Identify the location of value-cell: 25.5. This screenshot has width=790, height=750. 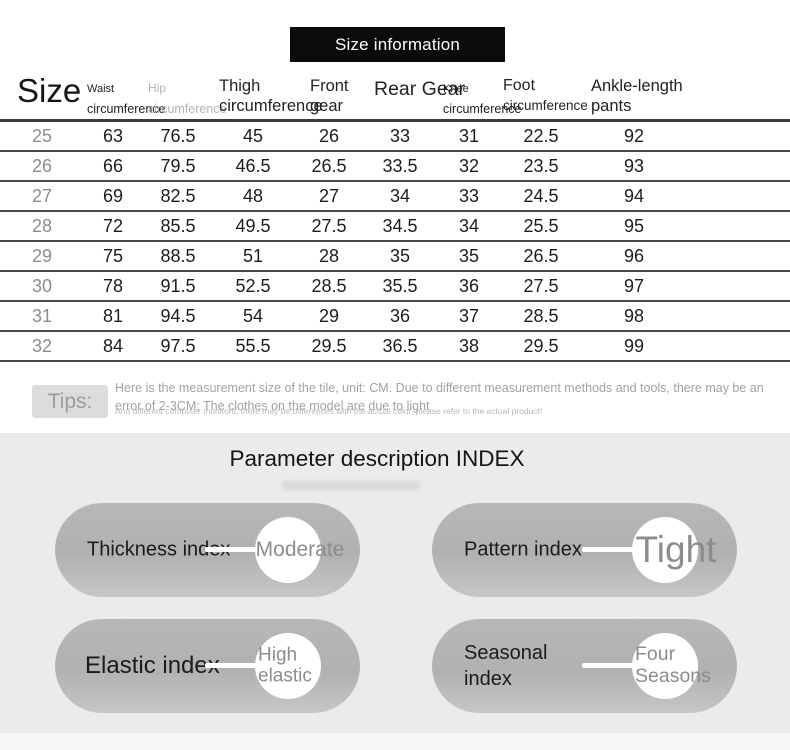
(541, 226).